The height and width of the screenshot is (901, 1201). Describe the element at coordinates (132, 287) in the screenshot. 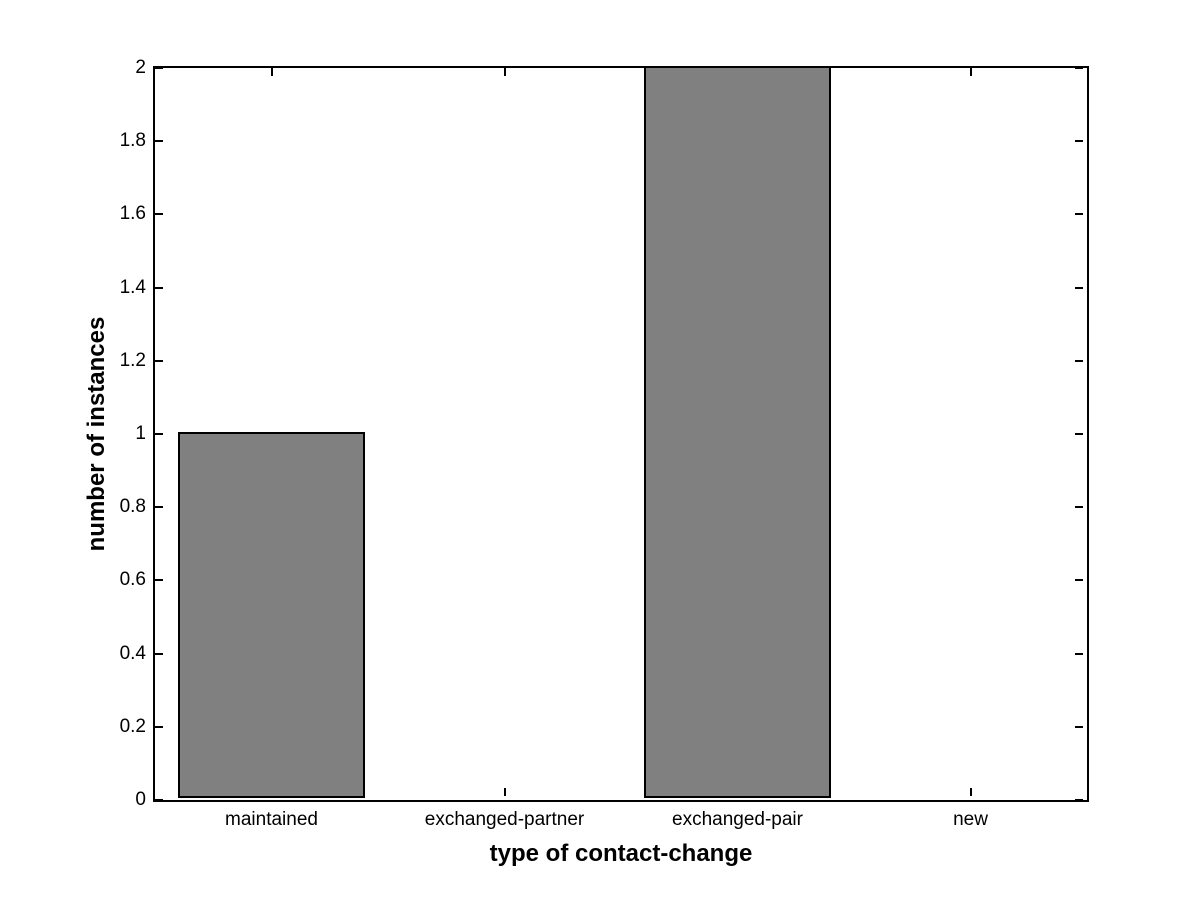

I see `y-tick-label: 1.4` at that location.